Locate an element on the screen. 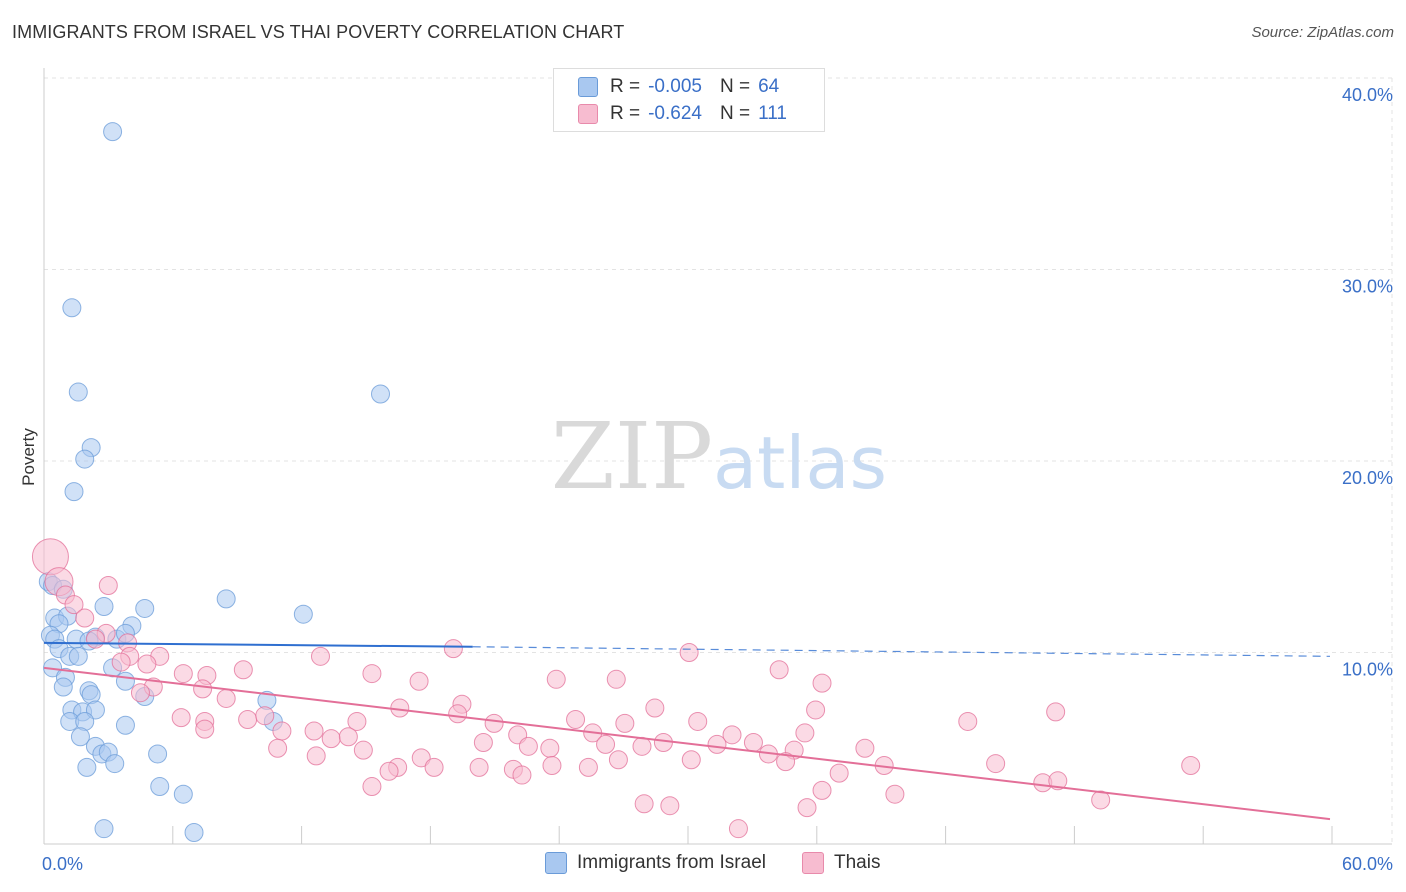 Image resolution: width=1406 pixels, height=892 pixels. trend-line-israel-extension is located at coordinates (901, 651).